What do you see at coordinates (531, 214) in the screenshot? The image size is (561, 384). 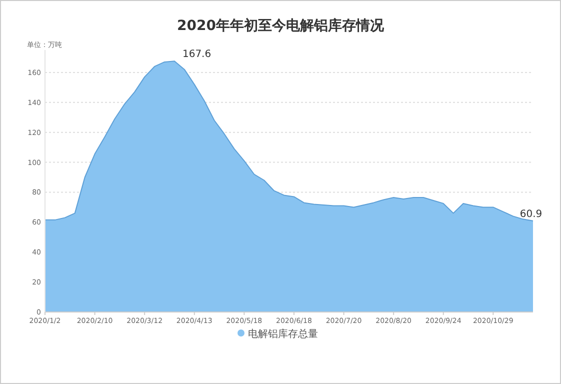 I see `data-label: 60.9` at bounding box center [531, 214].